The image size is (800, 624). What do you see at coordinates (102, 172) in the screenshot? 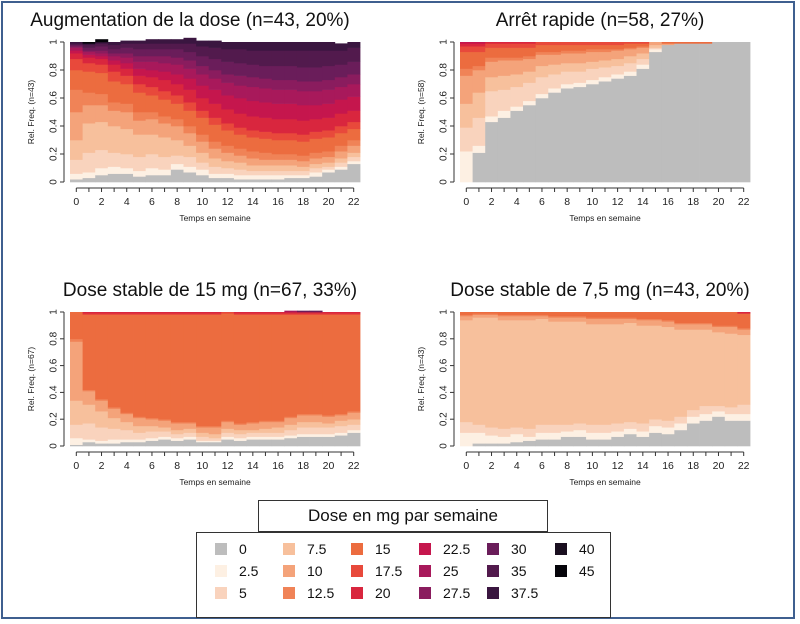
I see `bar-segment-dose-2.5-week-2` at bounding box center [102, 172].